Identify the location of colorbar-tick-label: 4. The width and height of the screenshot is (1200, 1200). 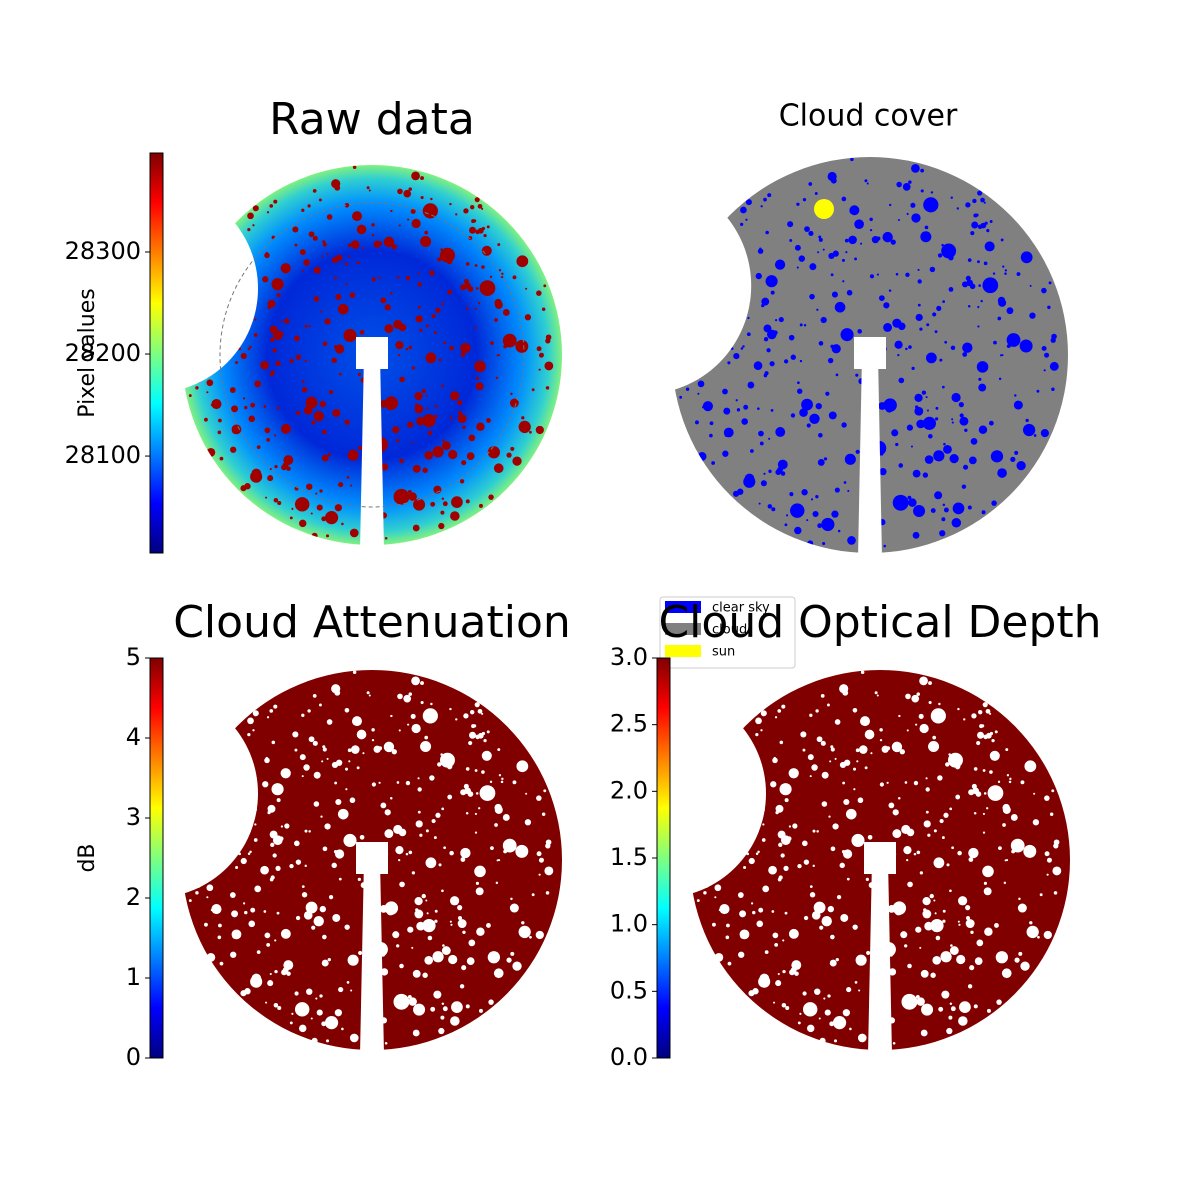
(133, 737).